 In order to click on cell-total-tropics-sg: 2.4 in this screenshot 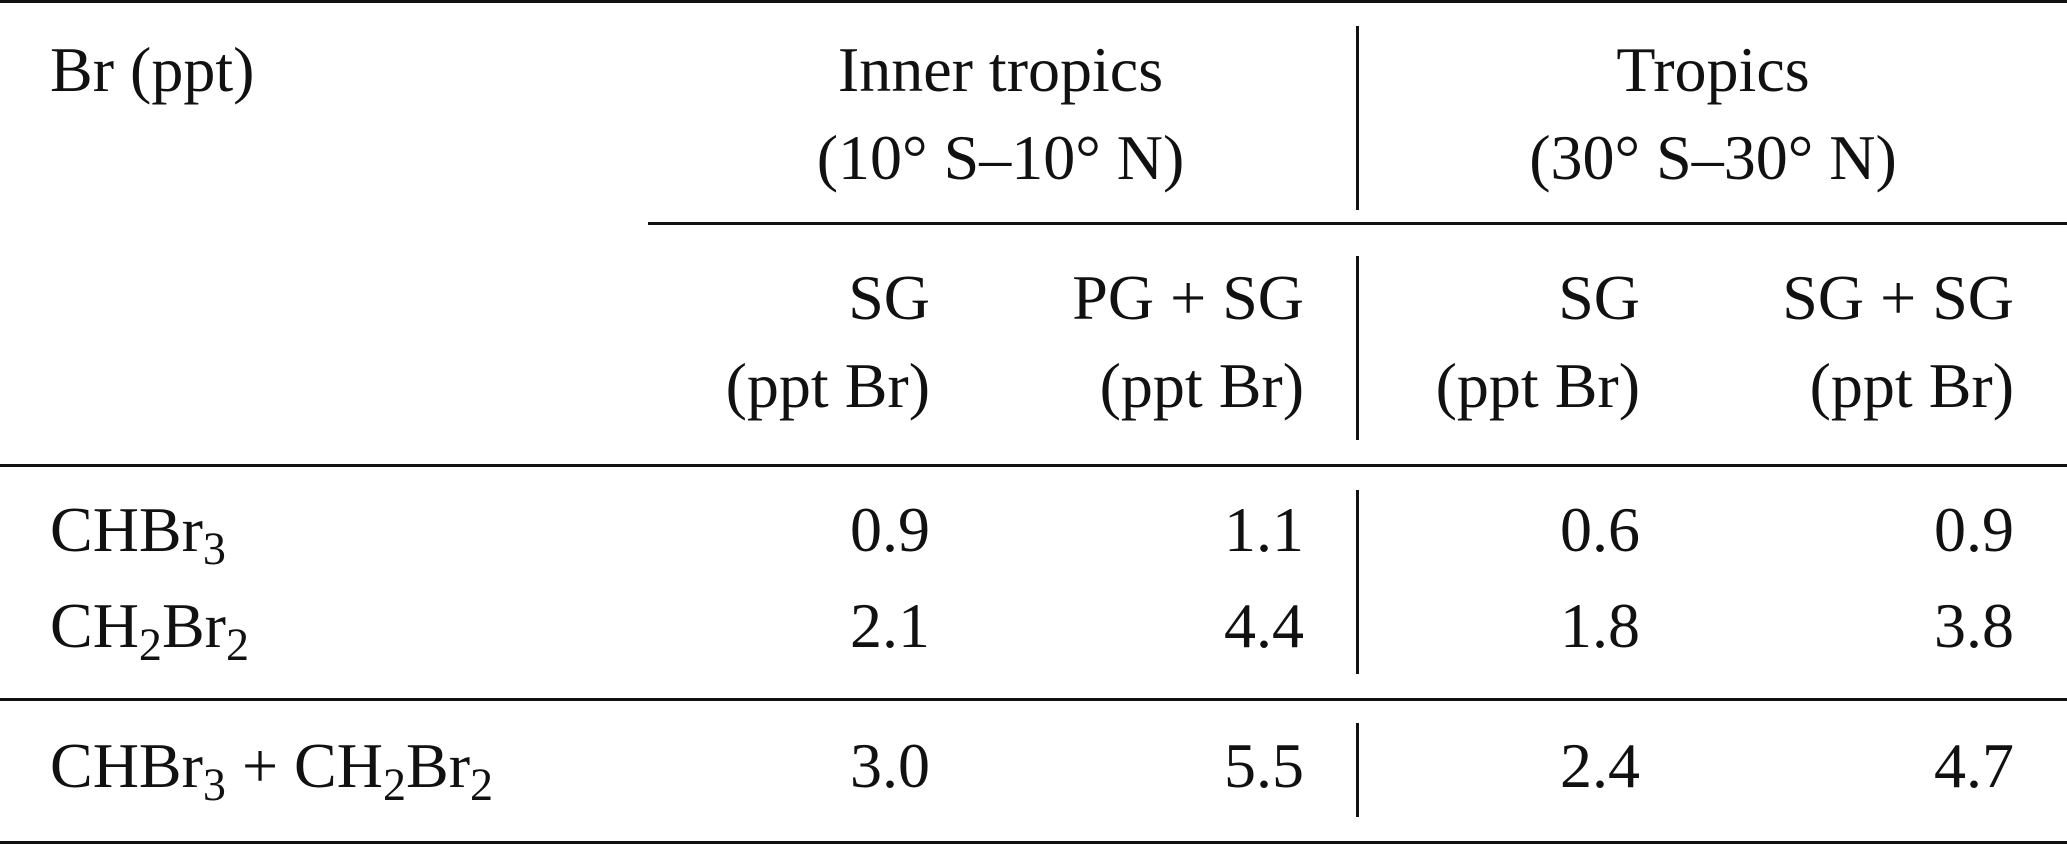, I will do `click(1600, 765)`.